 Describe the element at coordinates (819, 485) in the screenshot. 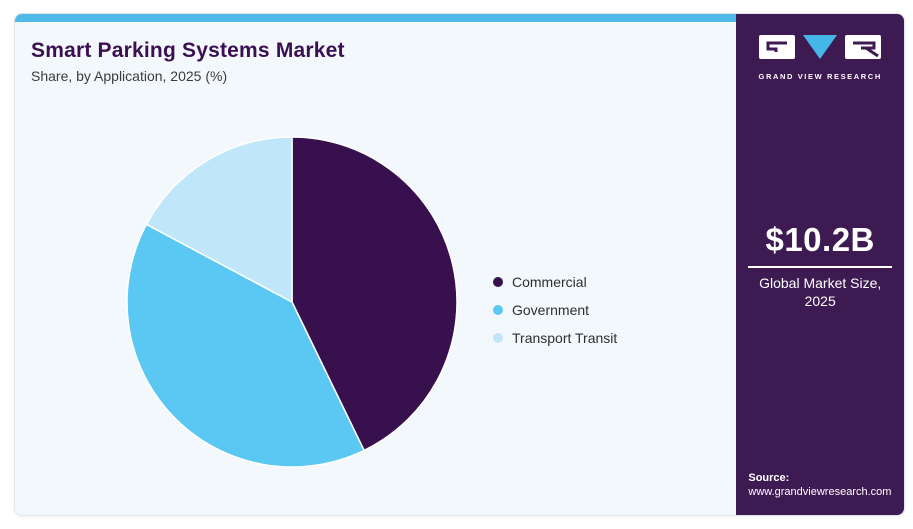

I see `source-block: Source: www.grandviewresearch.com` at that location.